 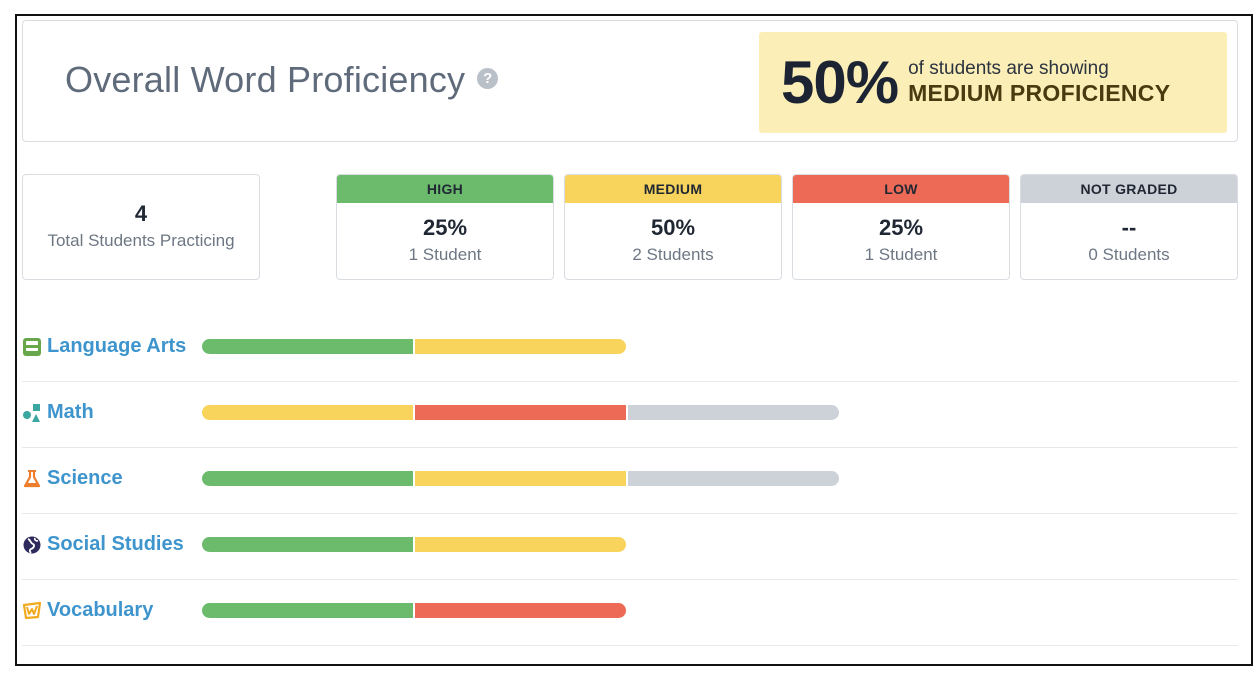 I want to click on level-header: LOW, so click(x=901, y=189).